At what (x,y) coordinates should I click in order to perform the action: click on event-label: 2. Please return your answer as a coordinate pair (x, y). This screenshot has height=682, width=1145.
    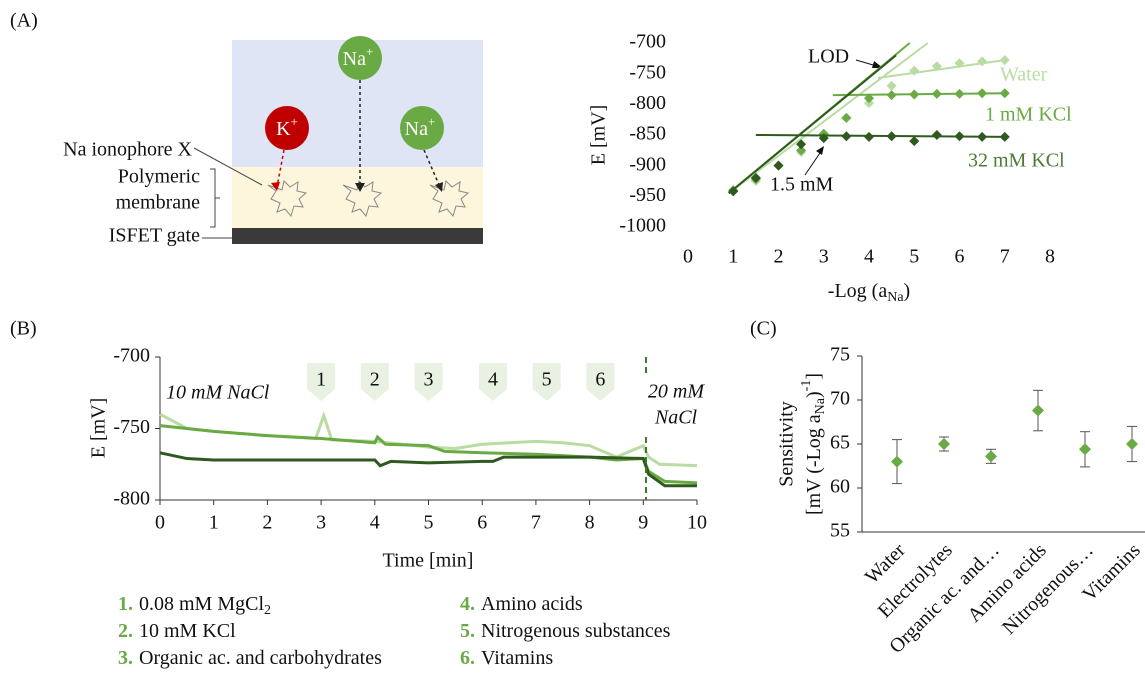
    Looking at the image, I should click on (375, 380).